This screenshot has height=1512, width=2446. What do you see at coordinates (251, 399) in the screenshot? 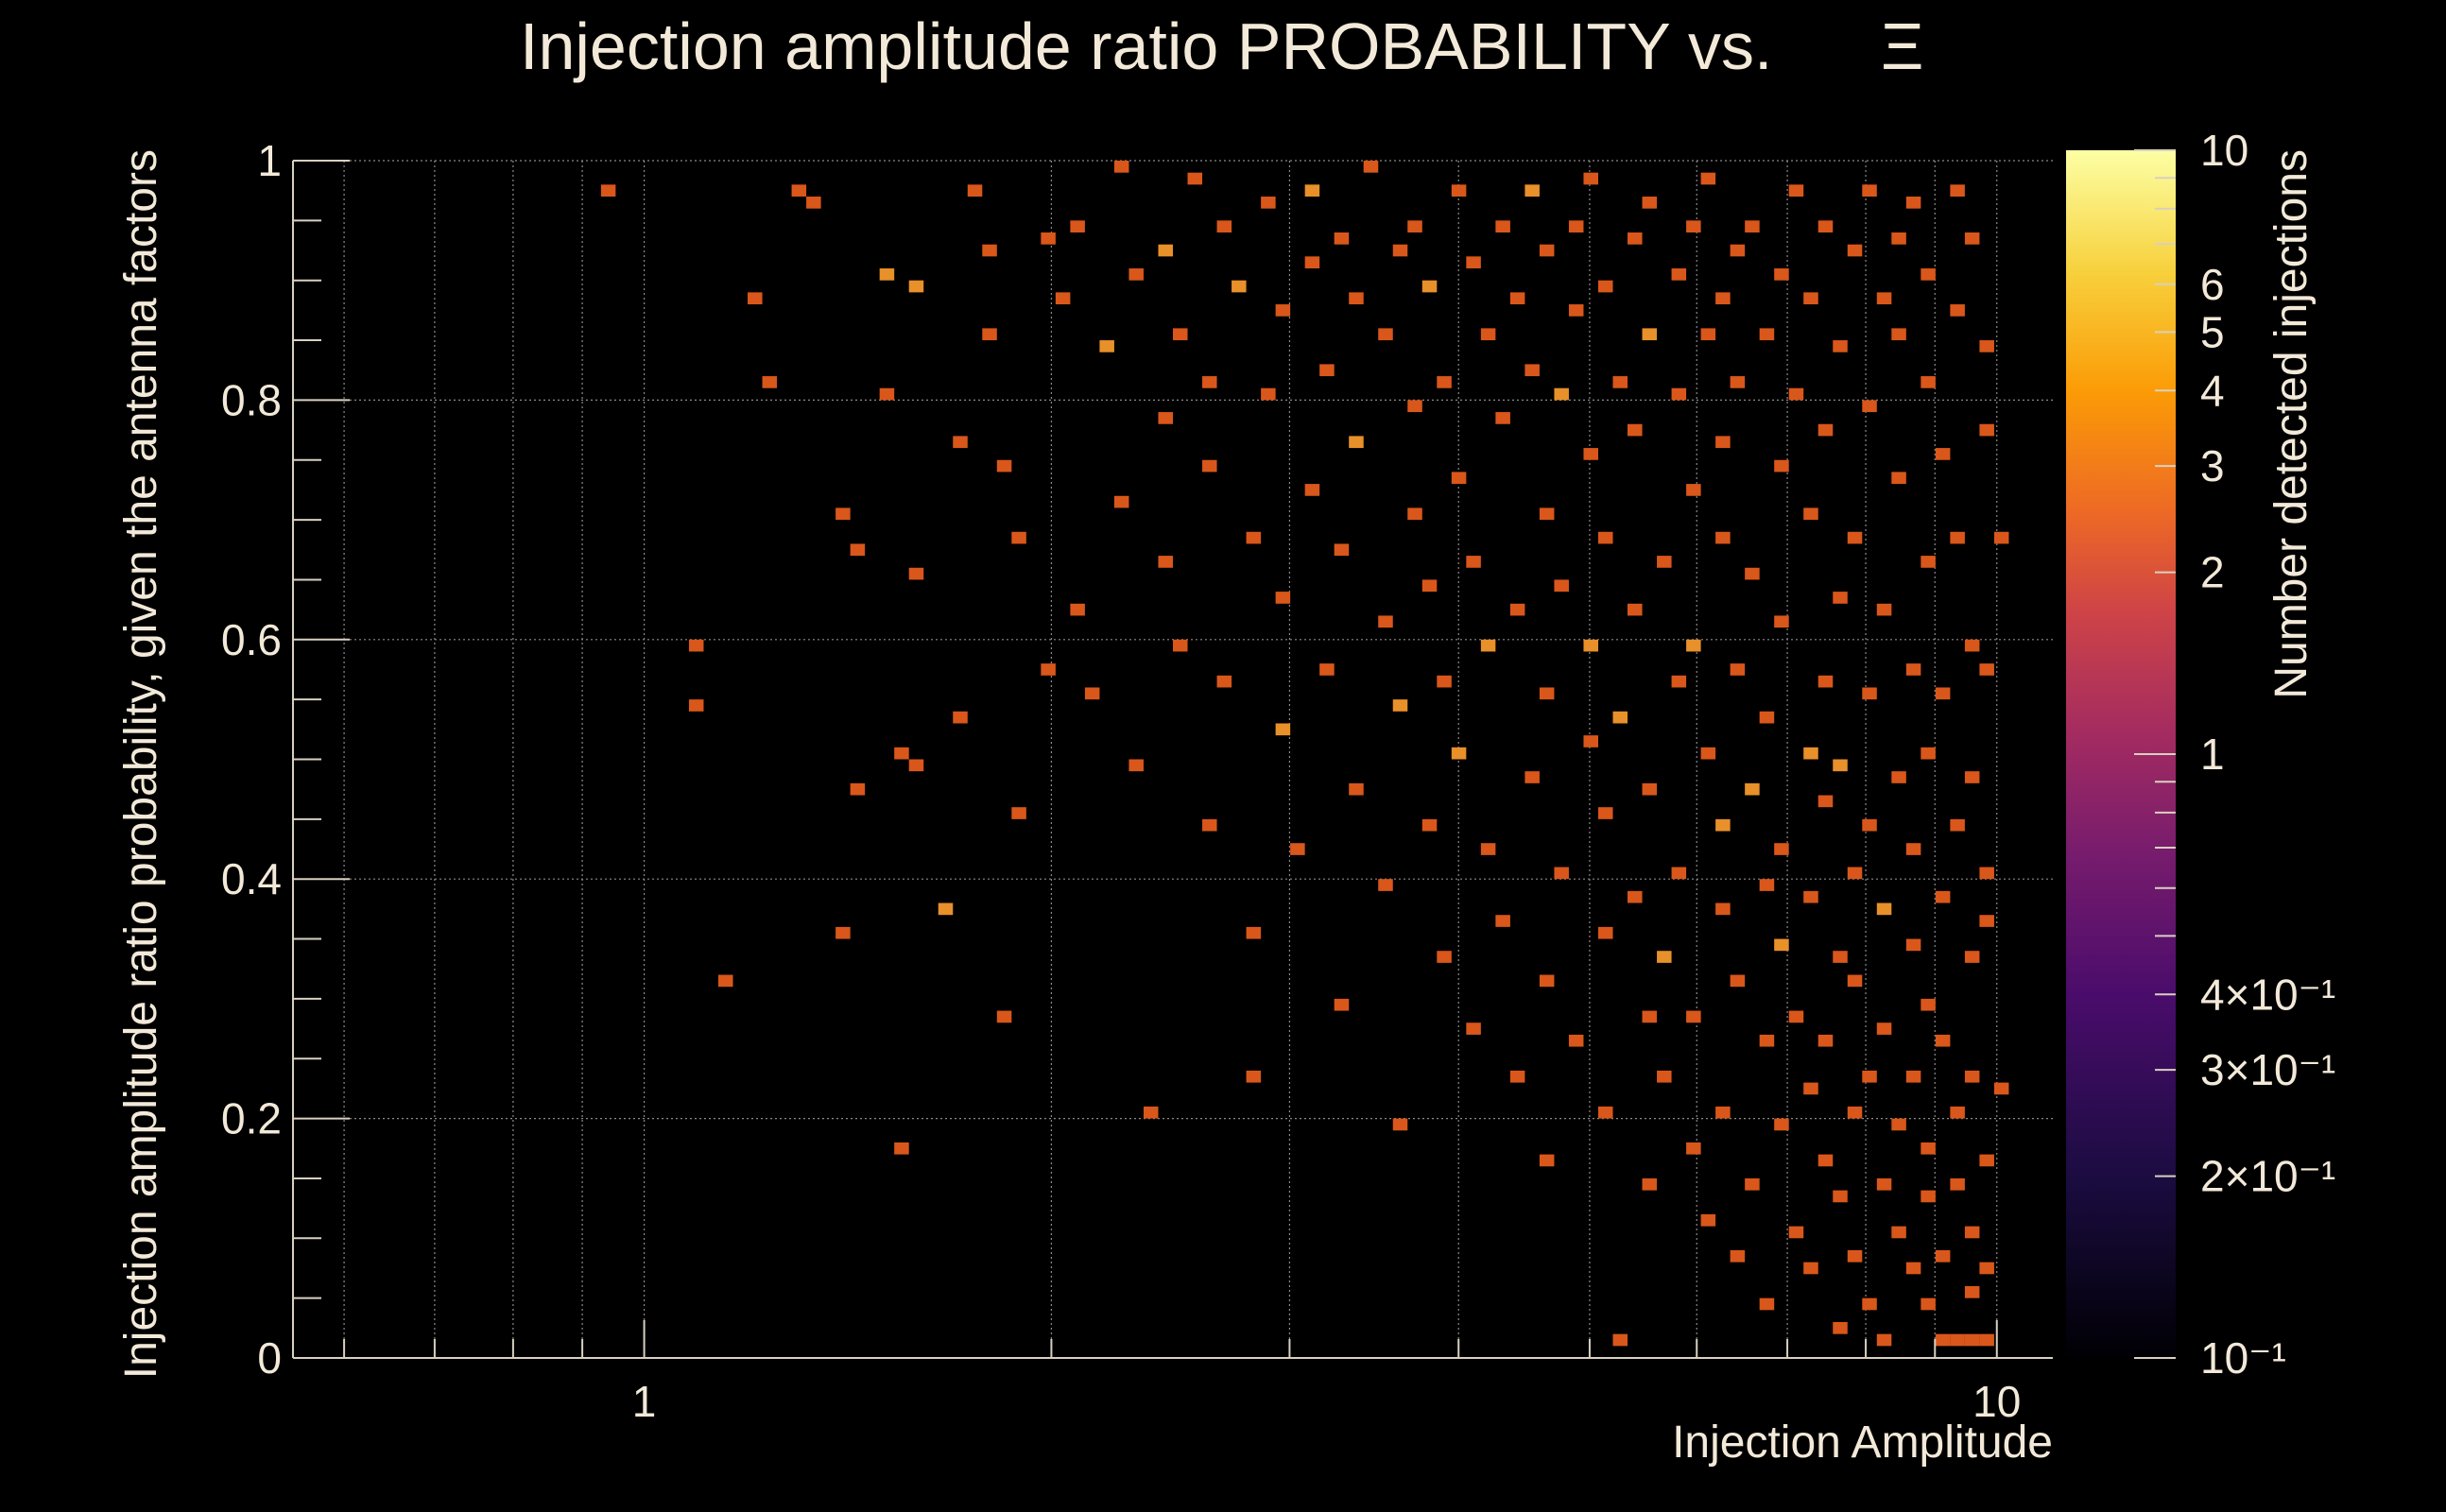
I see `y-tick-label: 0.8` at bounding box center [251, 399].